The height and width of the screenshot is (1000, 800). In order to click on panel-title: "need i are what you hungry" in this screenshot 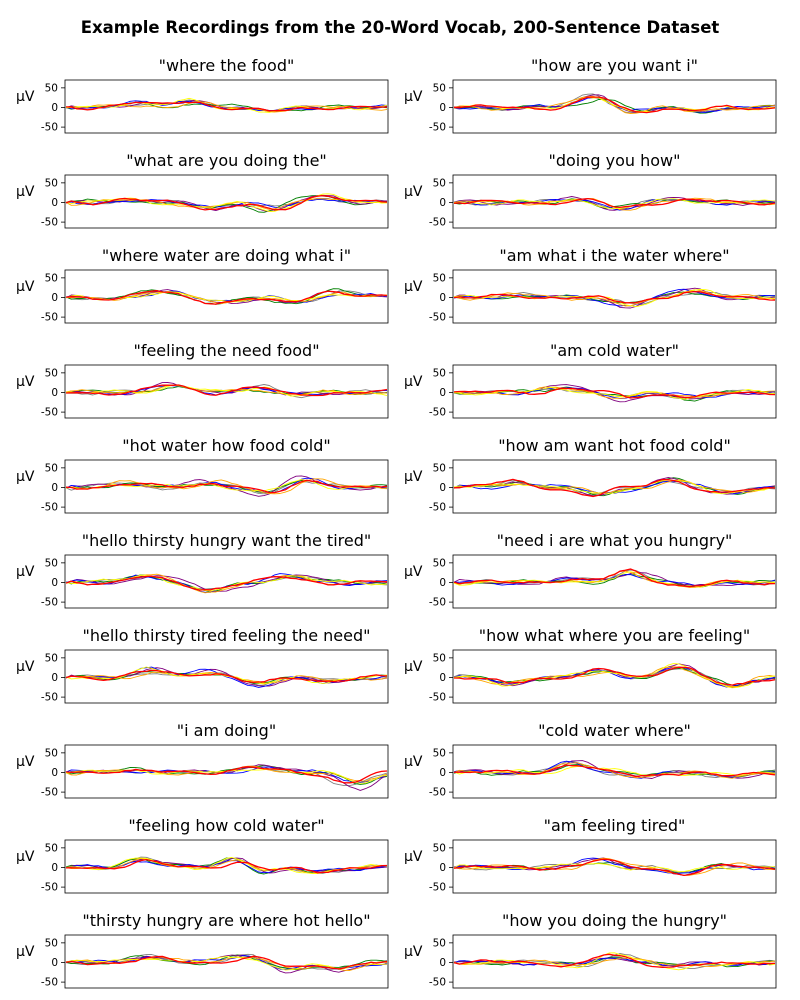, I will do `click(614, 540)`.